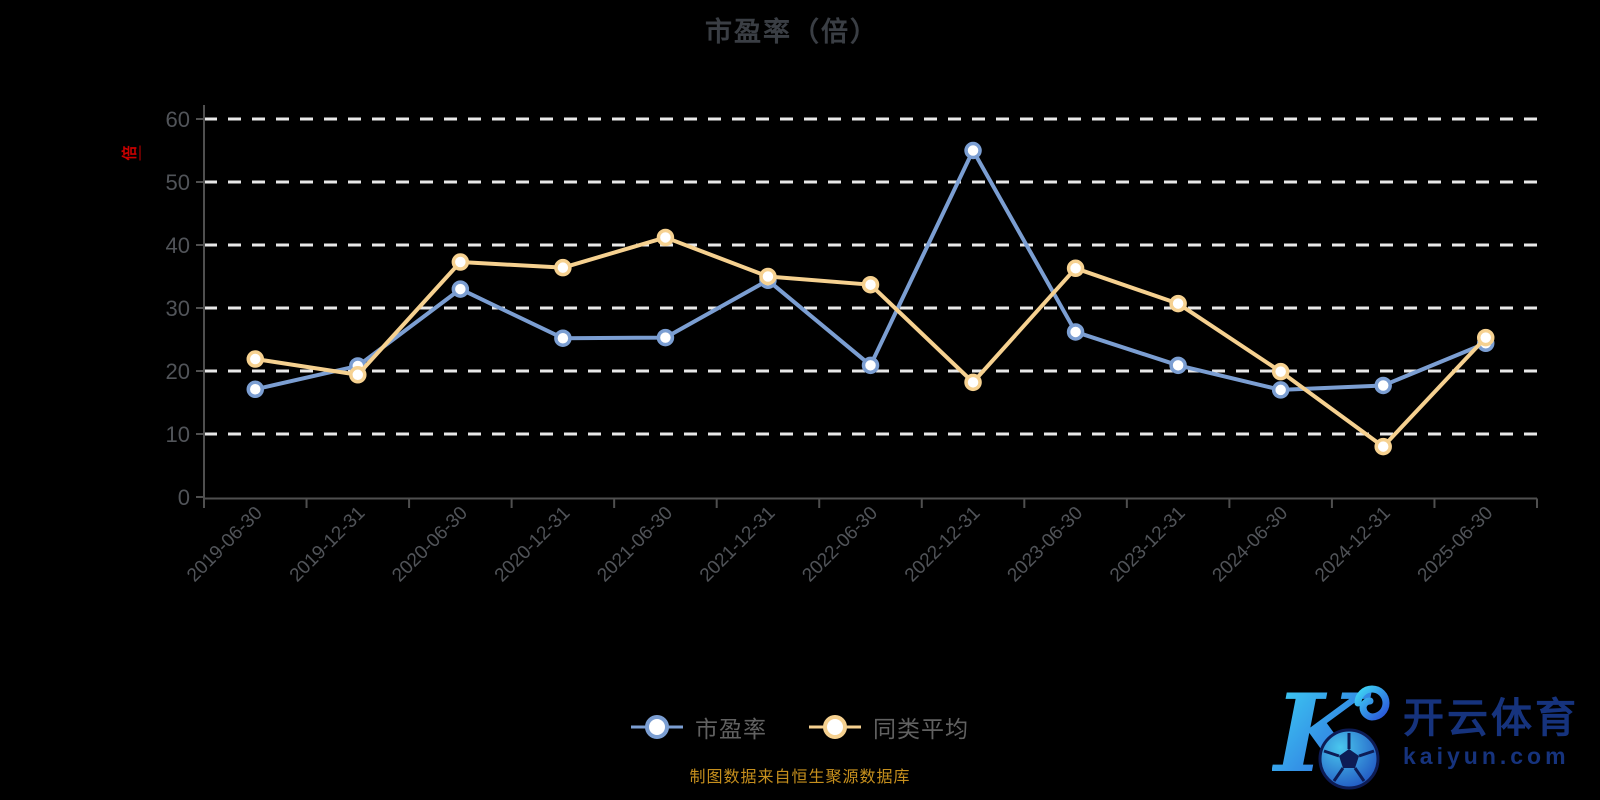  I want to click on page-title: 市盈率（倍）, so click(792, 32).